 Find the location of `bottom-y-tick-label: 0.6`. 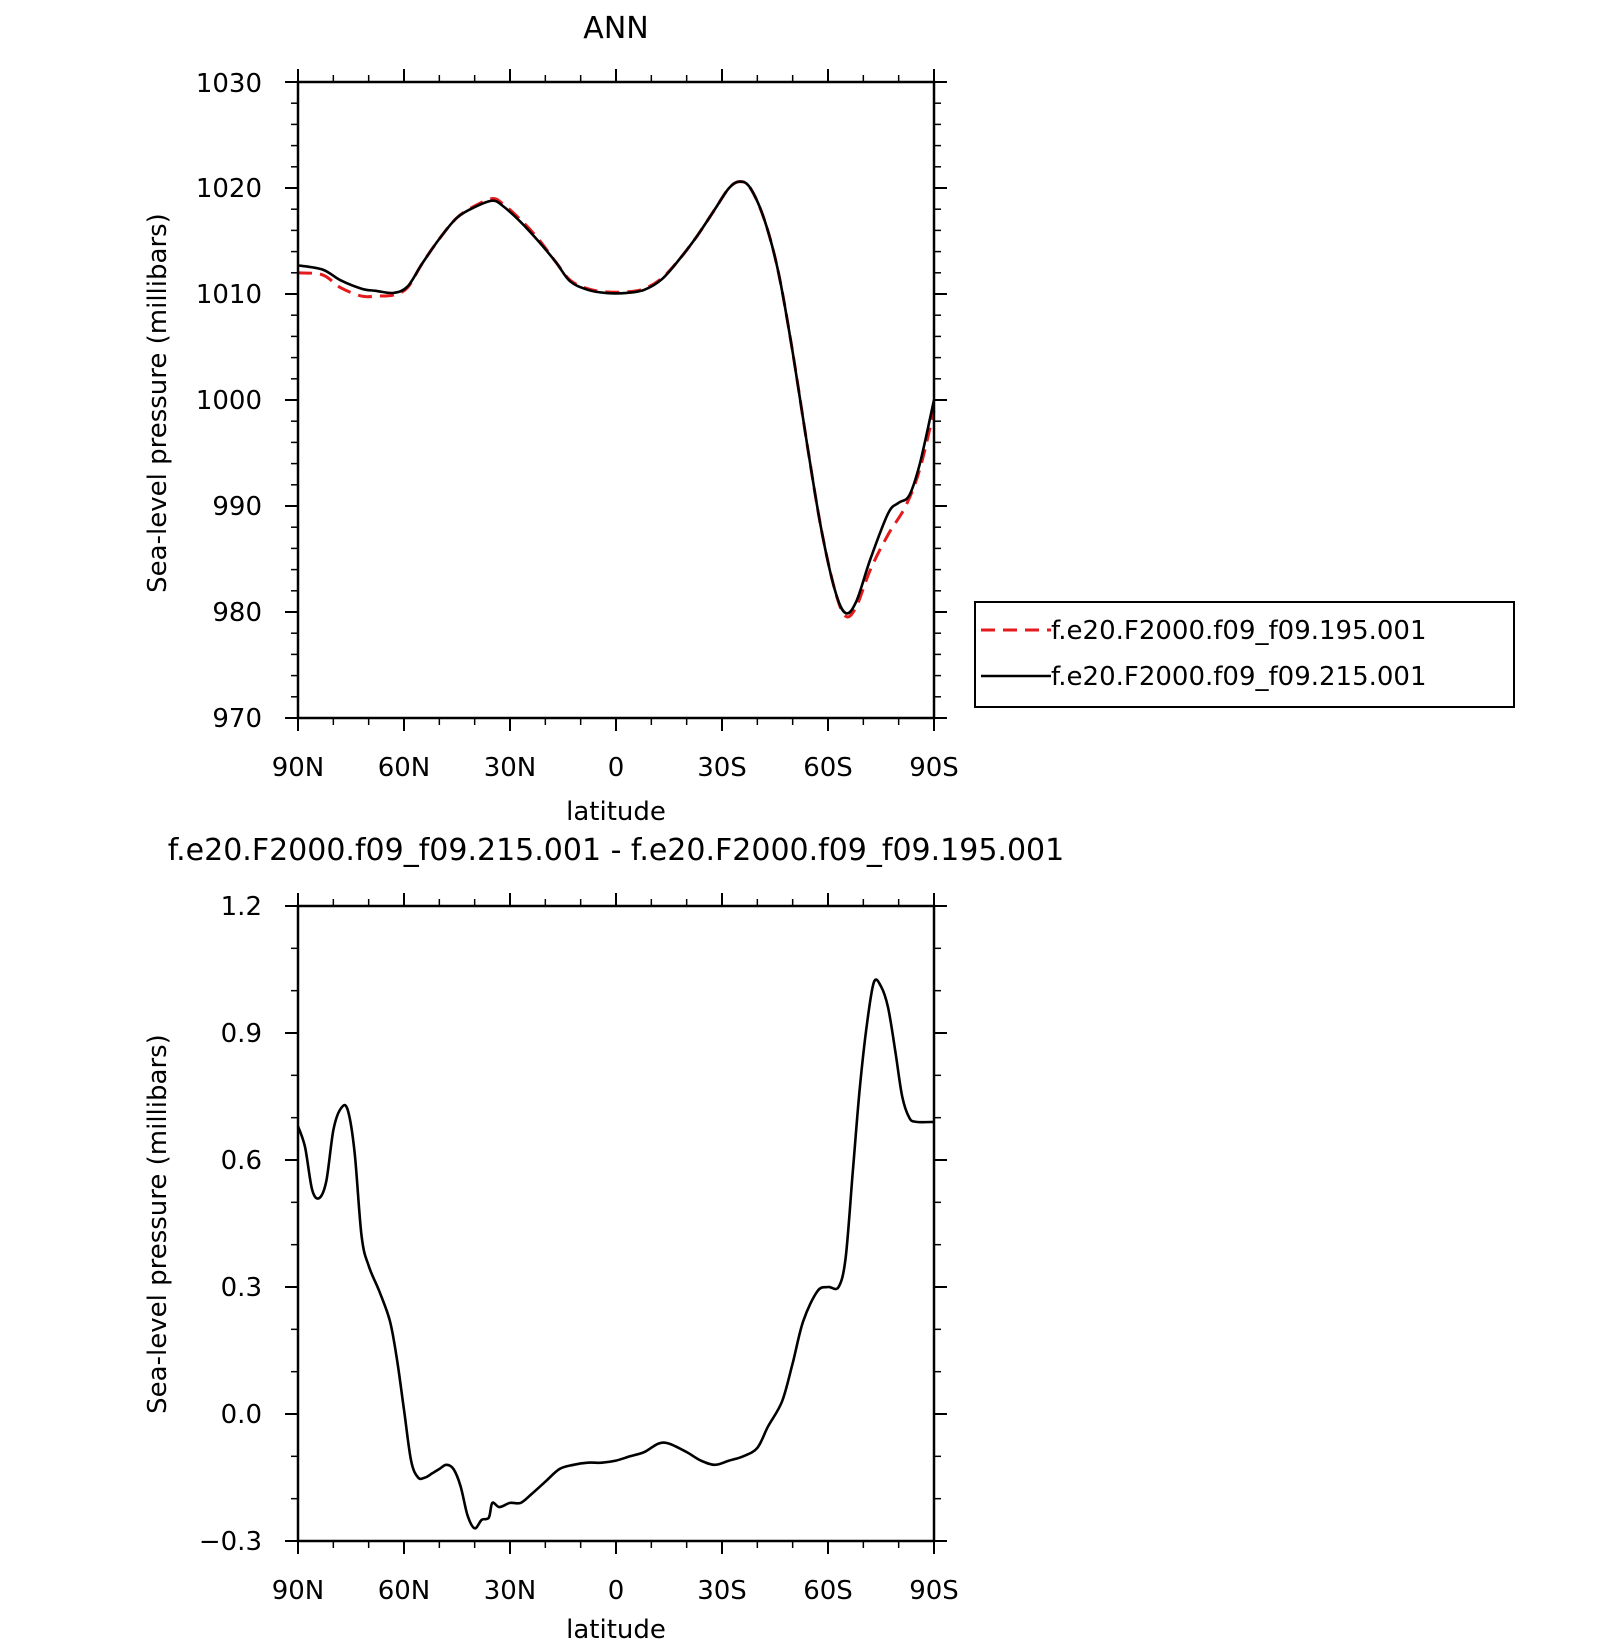

bottom-y-tick-label: 0.6 is located at coordinates (241, 1161).